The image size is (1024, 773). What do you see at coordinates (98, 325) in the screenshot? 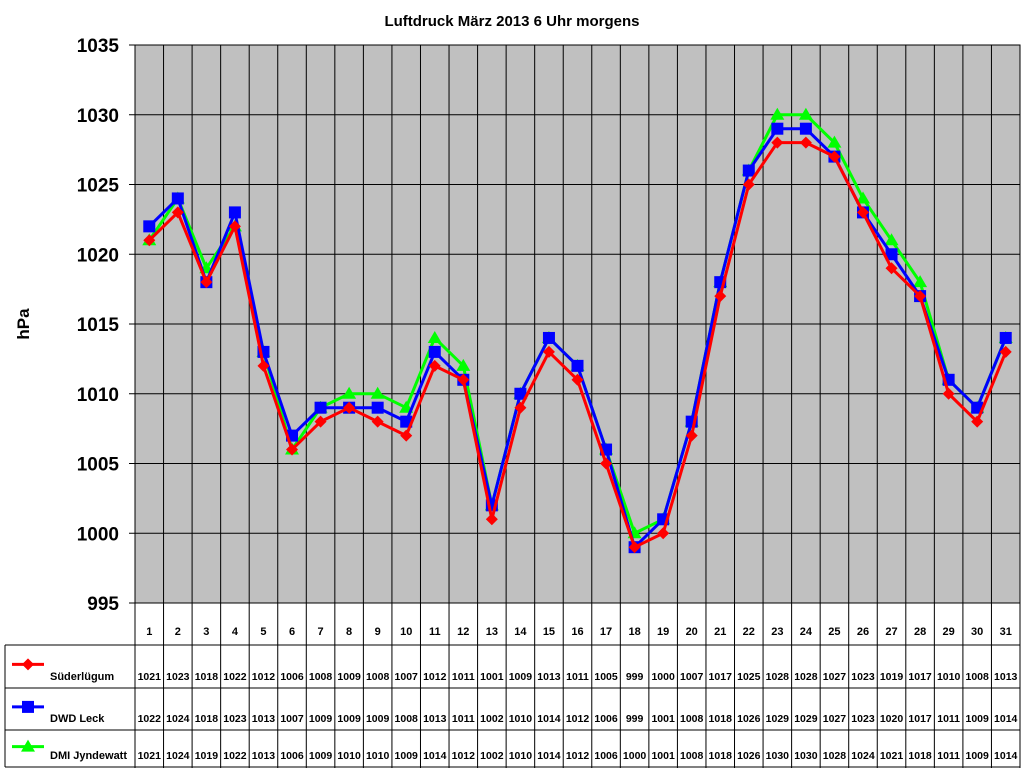
I see `y-tick-label: 1015` at bounding box center [98, 325].